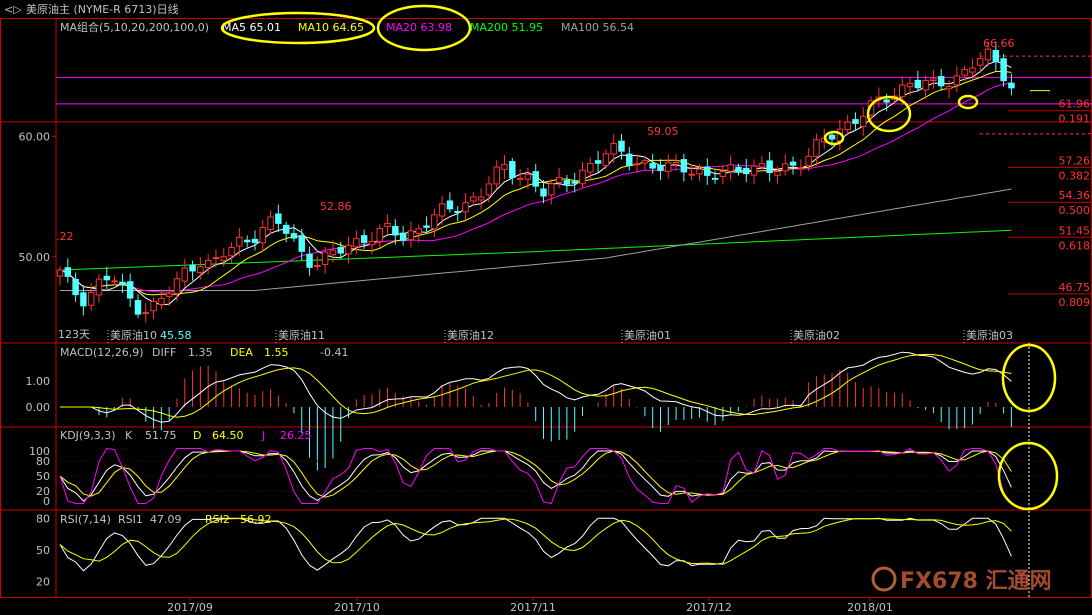 This screenshot has width=1092, height=615. Describe the element at coordinates (251, 27) in the screenshot. I see `ma5-legend: MA5 65.01` at that location.